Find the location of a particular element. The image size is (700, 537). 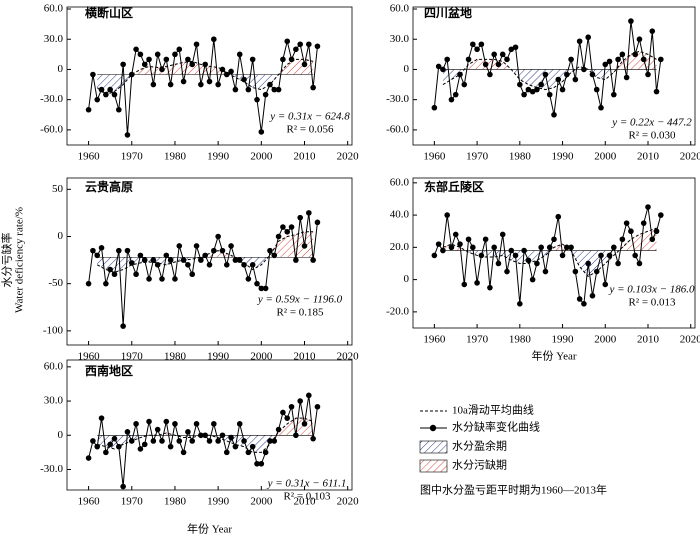

equation: y = 0.22x − 447.2 is located at coordinates (651, 123).